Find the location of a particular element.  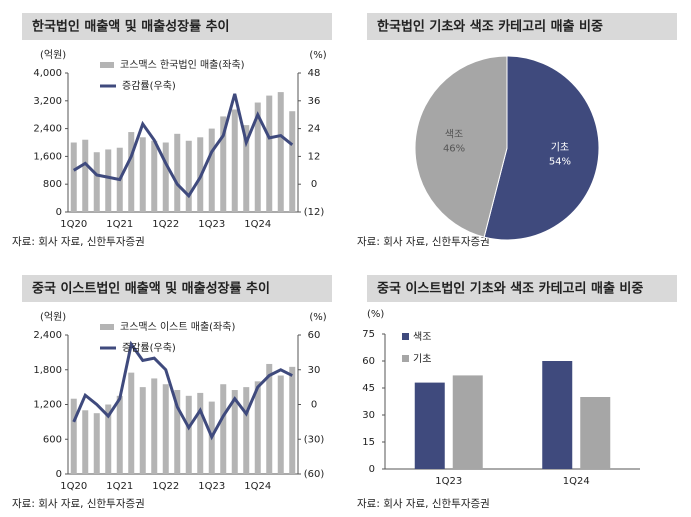

slice-value: 54% is located at coordinates (560, 162).